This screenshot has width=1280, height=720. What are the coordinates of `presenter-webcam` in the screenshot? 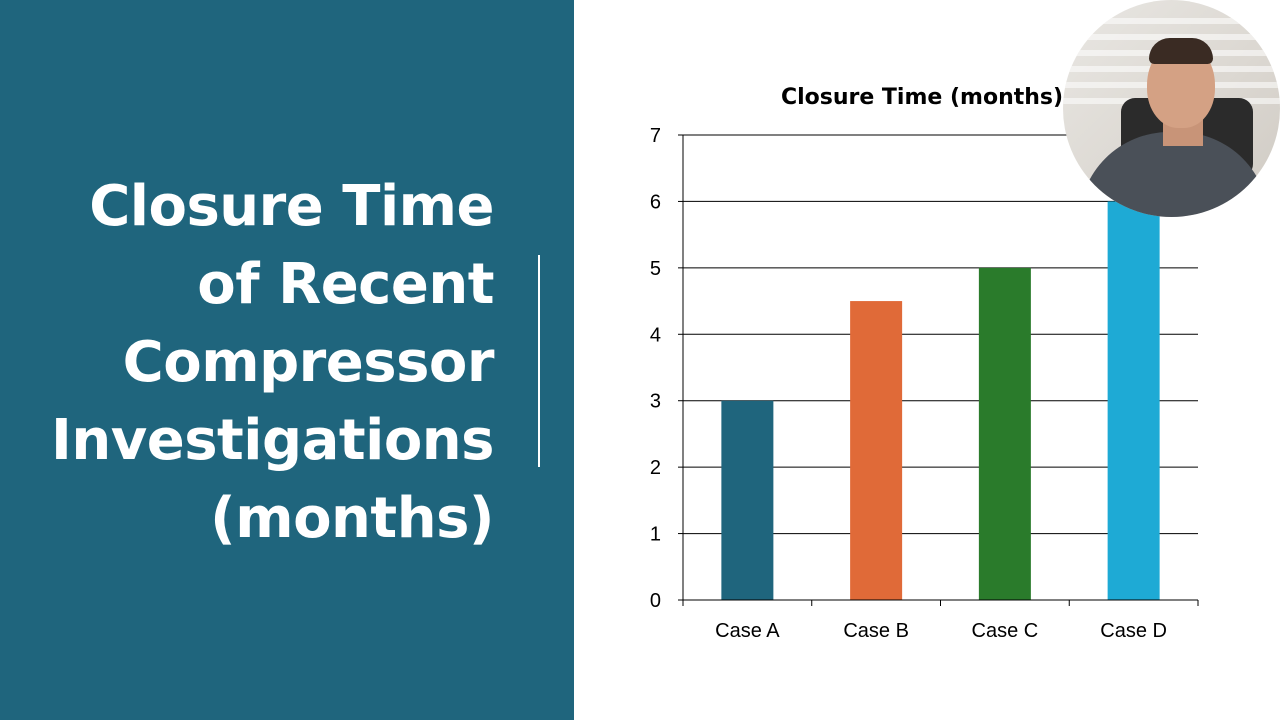 It's located at (1171, 108).